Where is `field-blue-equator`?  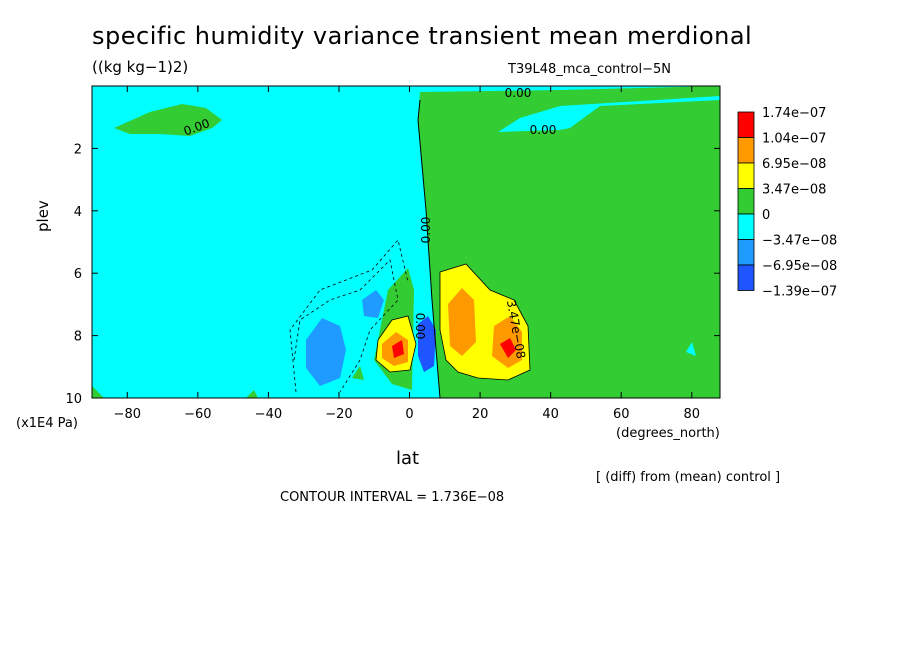 field-blue-equator is located at coordinates (427, 344).